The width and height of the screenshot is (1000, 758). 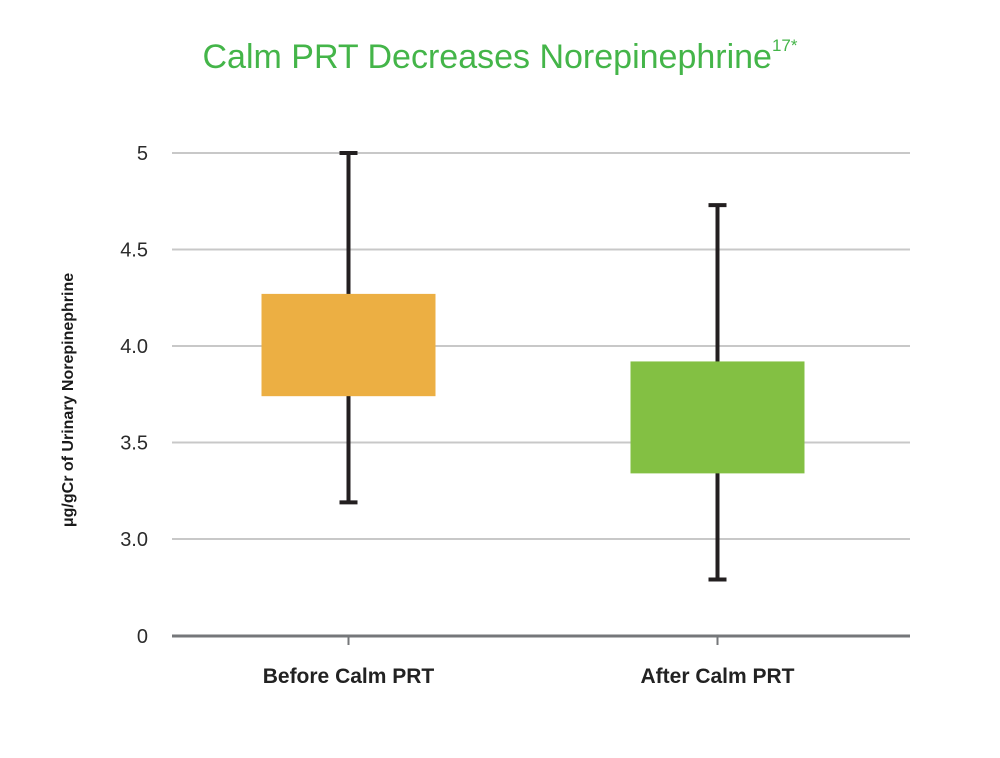 What do you see at coordinates (134, 540) in the screenshot?
I see `y-tick-label: 3.0` at bounding box center [134, 540].